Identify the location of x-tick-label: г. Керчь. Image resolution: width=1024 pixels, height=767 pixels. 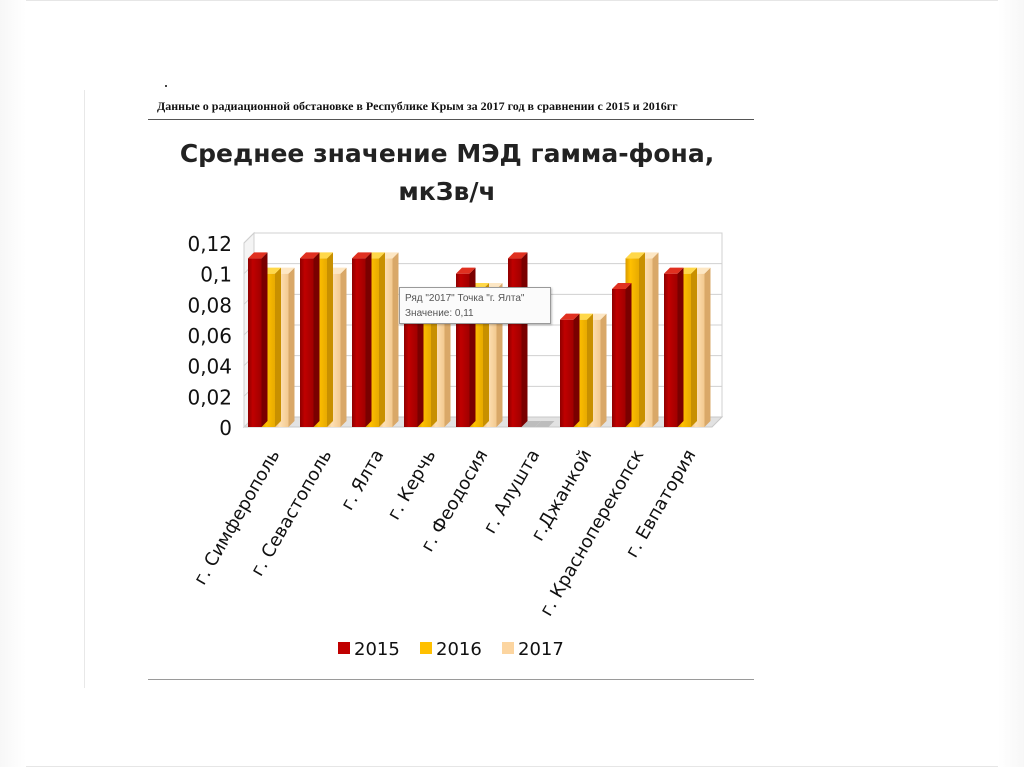
(411, 485).